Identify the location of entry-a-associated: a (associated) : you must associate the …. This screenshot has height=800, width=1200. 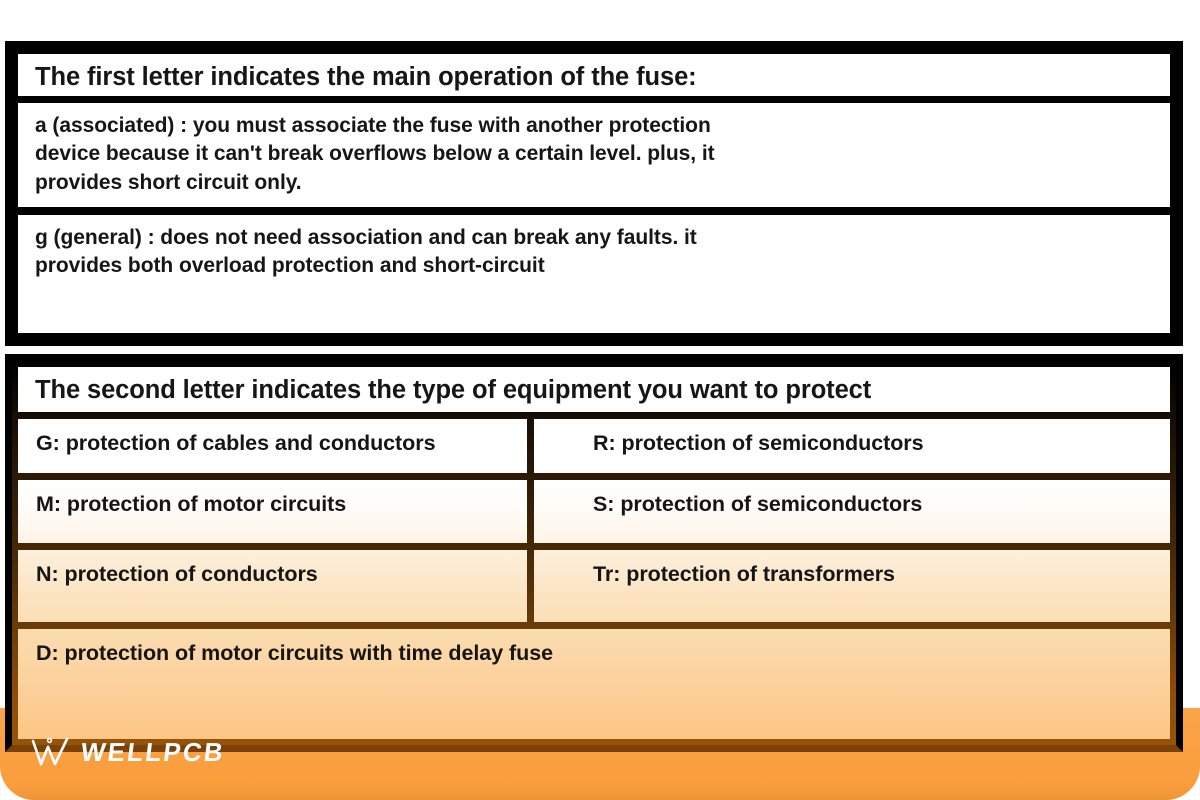
(594, 155).